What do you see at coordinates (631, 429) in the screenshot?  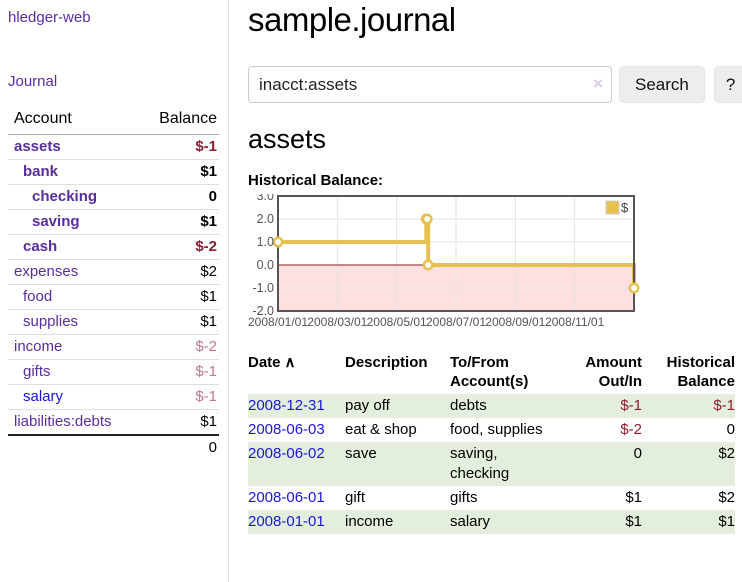 I see `amount-cell: $-2` at bounding box center [631, 429].